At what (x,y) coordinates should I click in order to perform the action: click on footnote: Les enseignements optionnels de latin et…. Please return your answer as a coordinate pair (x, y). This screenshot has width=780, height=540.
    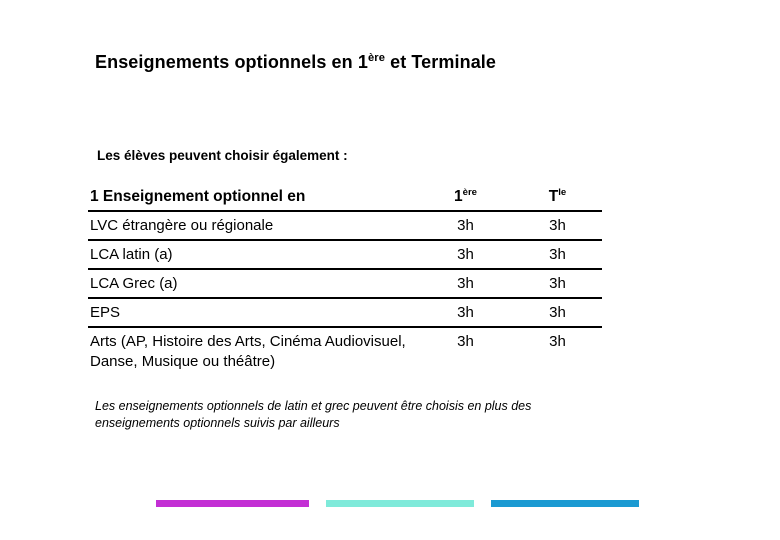
    Looking at the image, I should click on (313, 414).